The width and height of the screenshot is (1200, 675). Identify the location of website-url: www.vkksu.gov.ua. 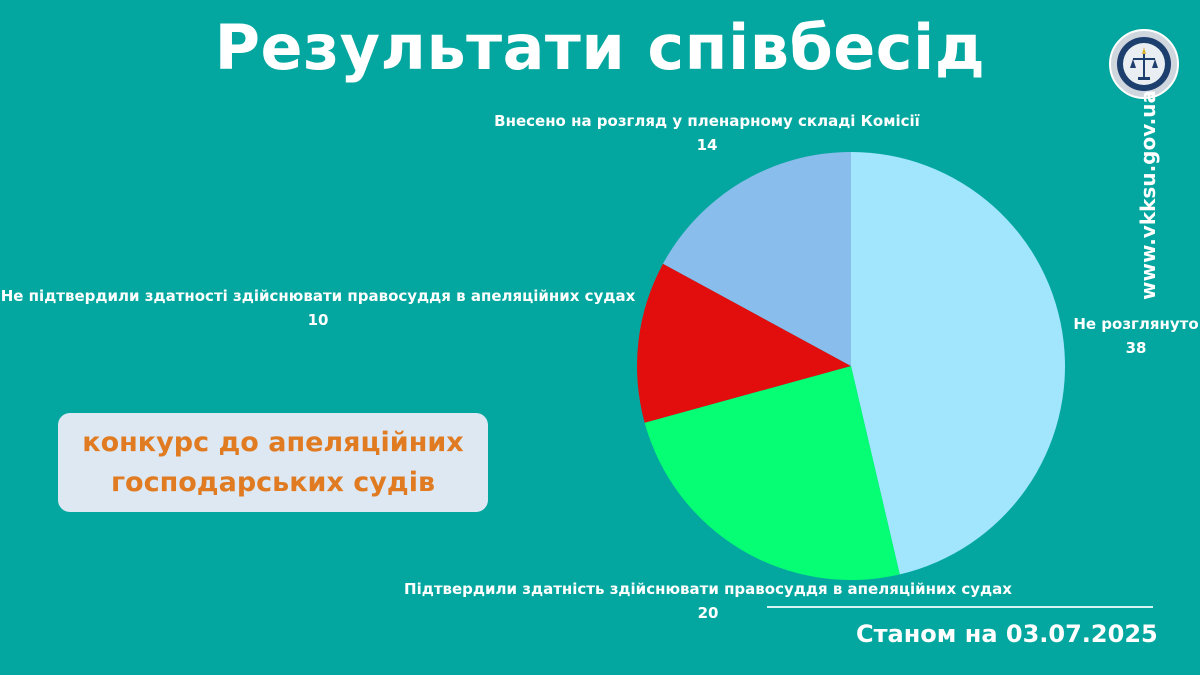
(1148, 195).